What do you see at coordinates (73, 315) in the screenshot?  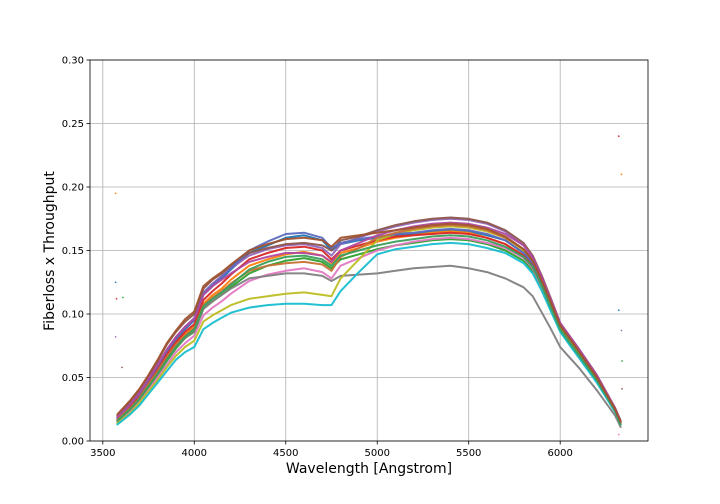 I see `y-tick-label: 0.10` at bounding box center [73, 315].